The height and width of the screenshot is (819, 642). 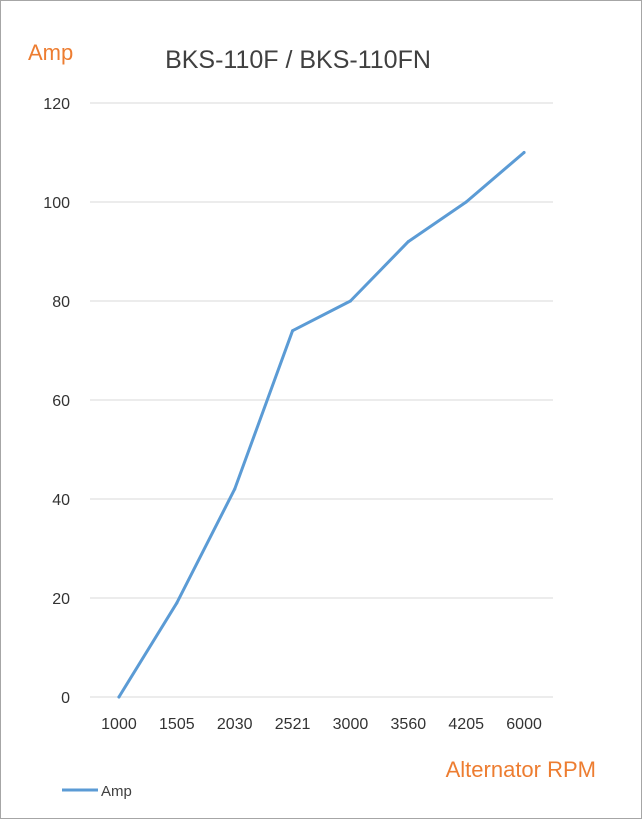 I want to click on x-tick-labels: 1000 1505 2030 2521 3000 3560 4205 6000, so click(x=321, y=724).